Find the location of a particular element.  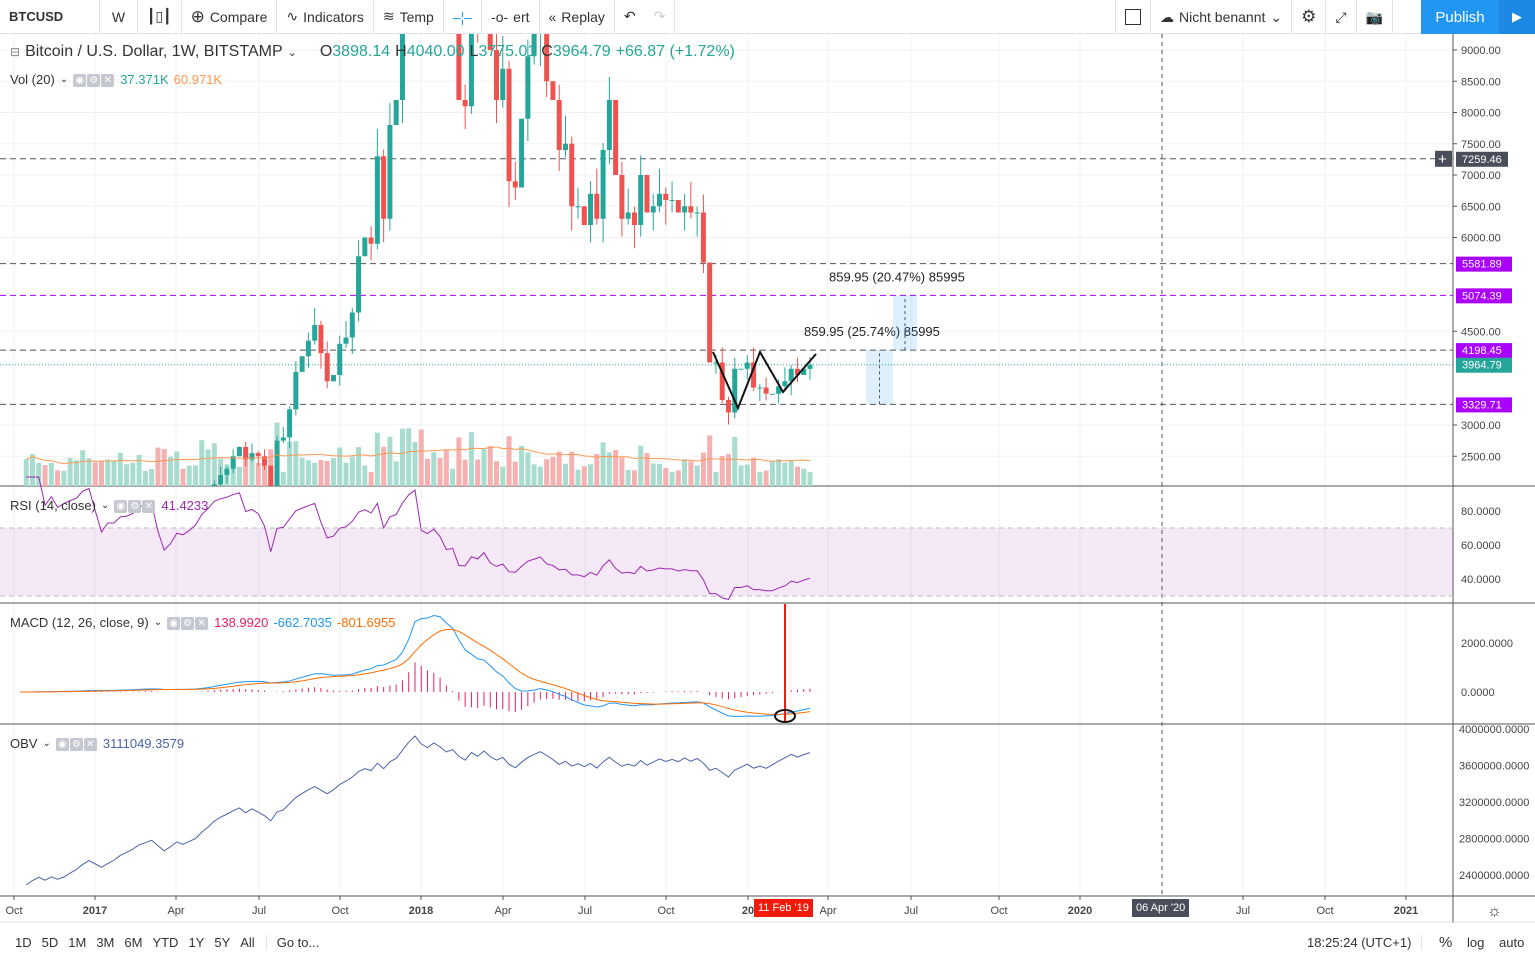

time-label: Oct is located at coordinates (665, 911).